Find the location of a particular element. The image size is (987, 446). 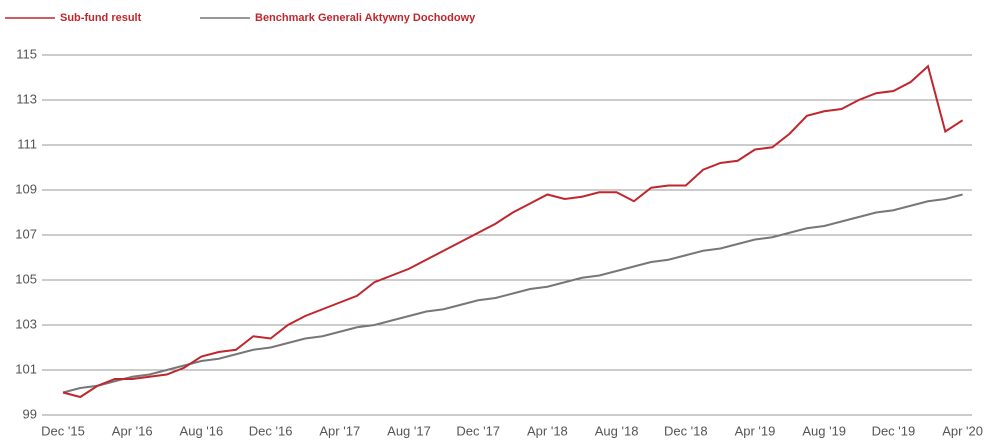

x-tick-label: Aug '17 is located at coordinates (409, 430).